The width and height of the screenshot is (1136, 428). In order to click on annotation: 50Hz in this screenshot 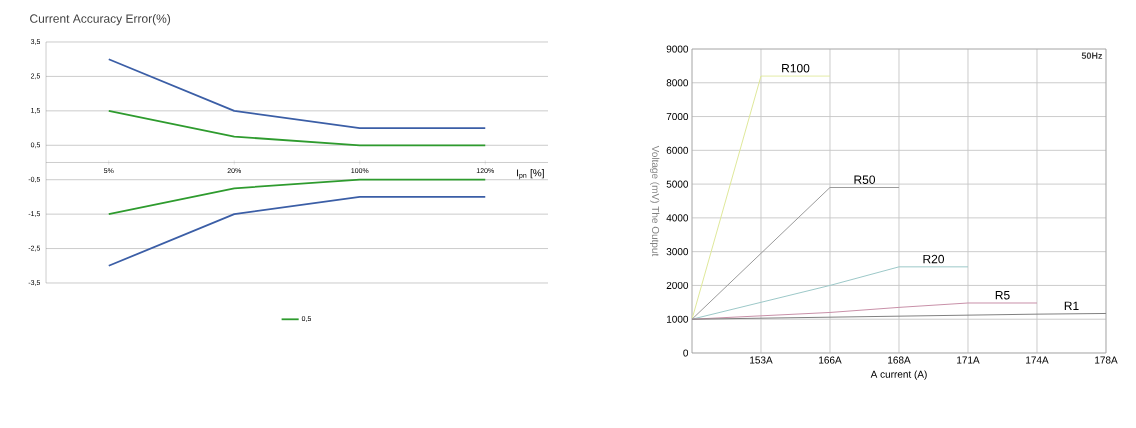, I will do `click(1092, 55)`.